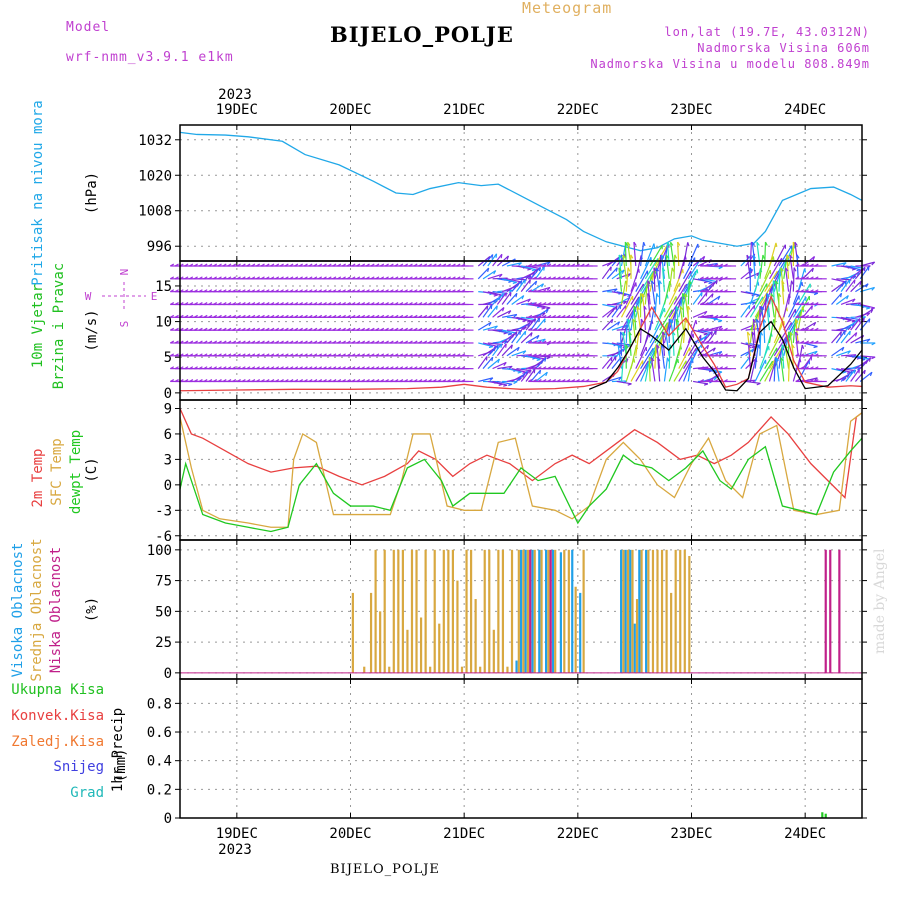  I want to click on model-altitude-label: Nadmorska Visina u modelu 808.849m, so click(730, 64).